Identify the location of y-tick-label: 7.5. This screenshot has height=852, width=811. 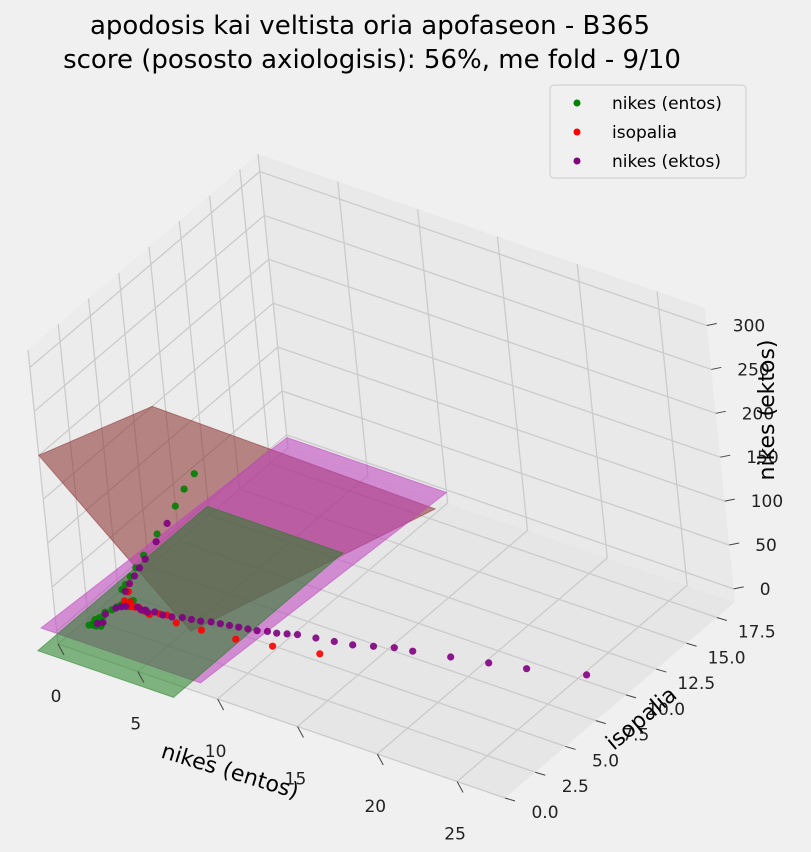
(635, 736).